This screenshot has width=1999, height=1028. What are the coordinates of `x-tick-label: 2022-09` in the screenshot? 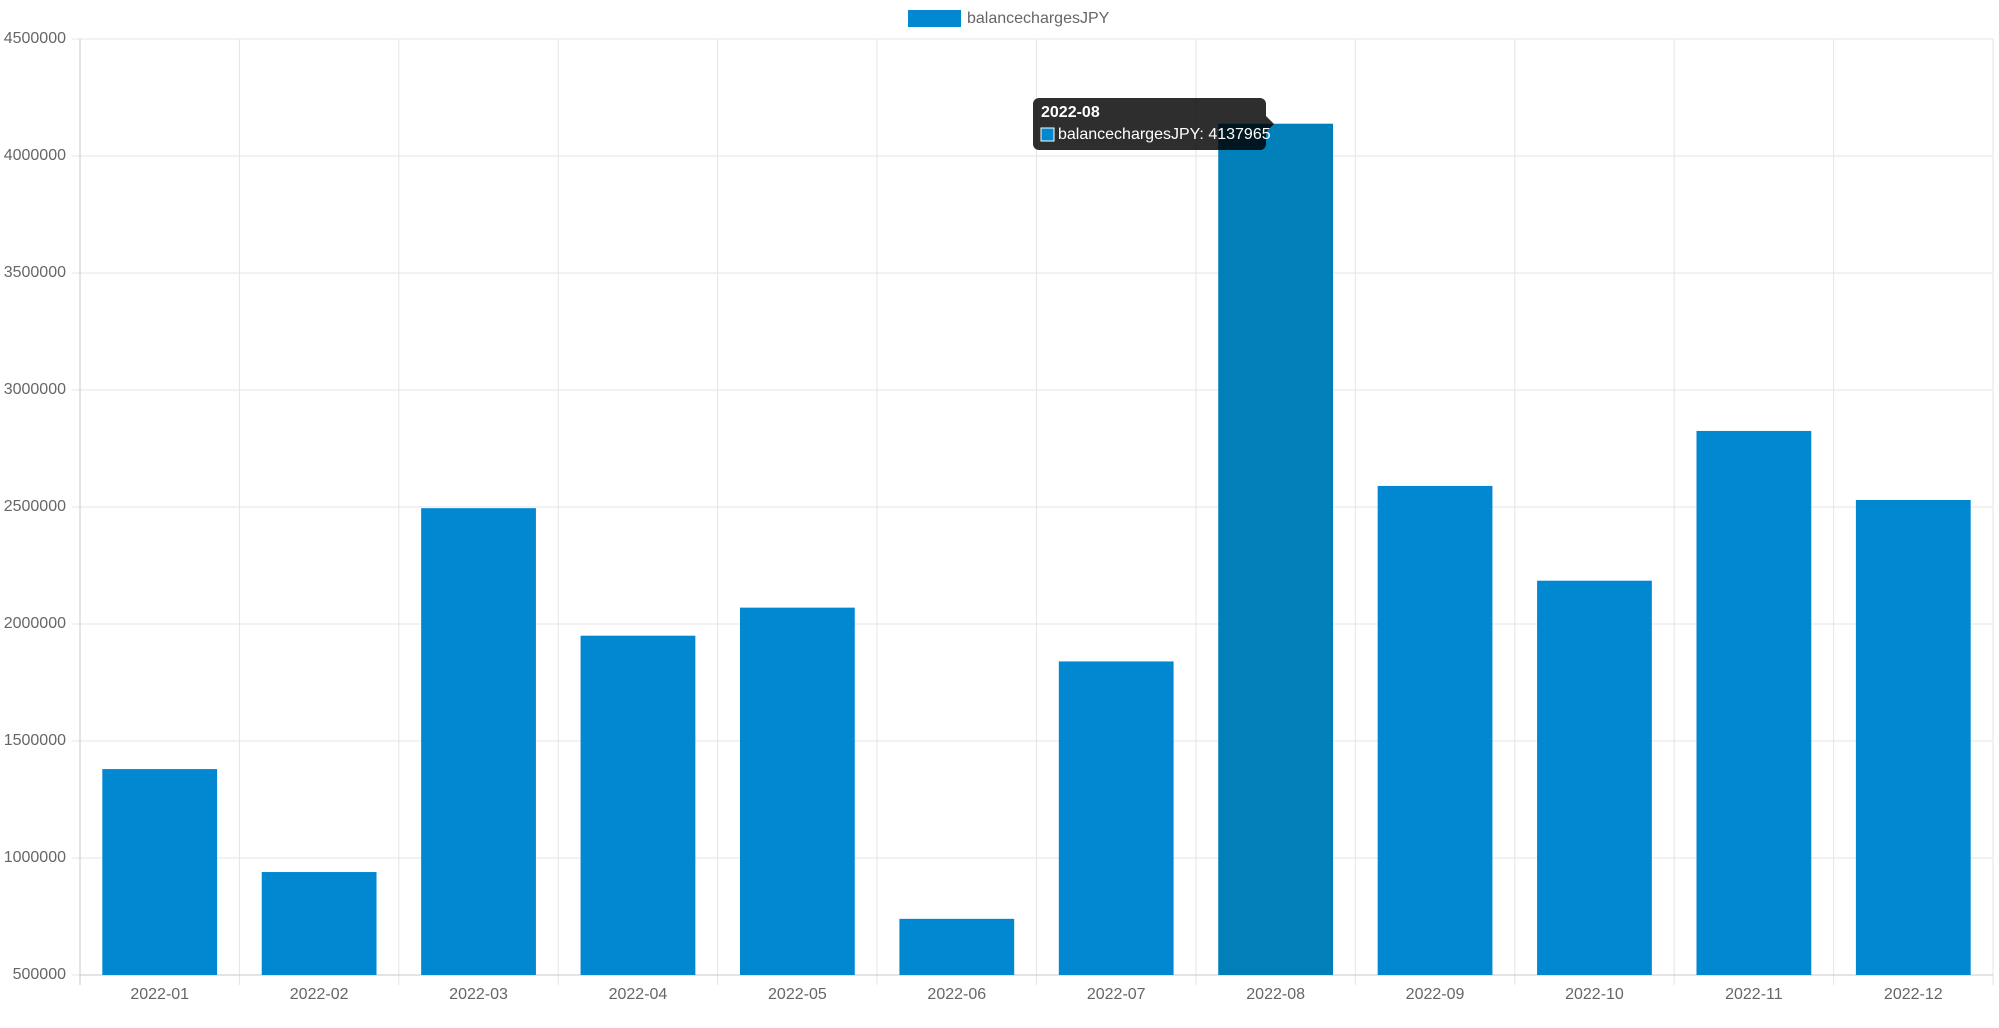 It's located at (1435, 994).